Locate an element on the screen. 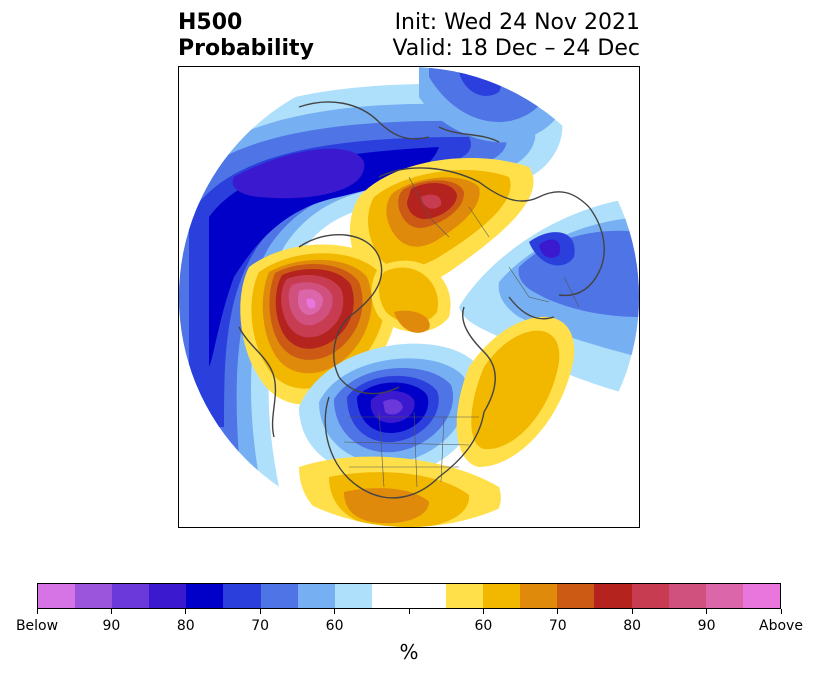 Image resolution: width=819 pixels, height=676 pixels. init-date: Init: Wed 24 Nov 2021 is located at coordinates (517, 22).